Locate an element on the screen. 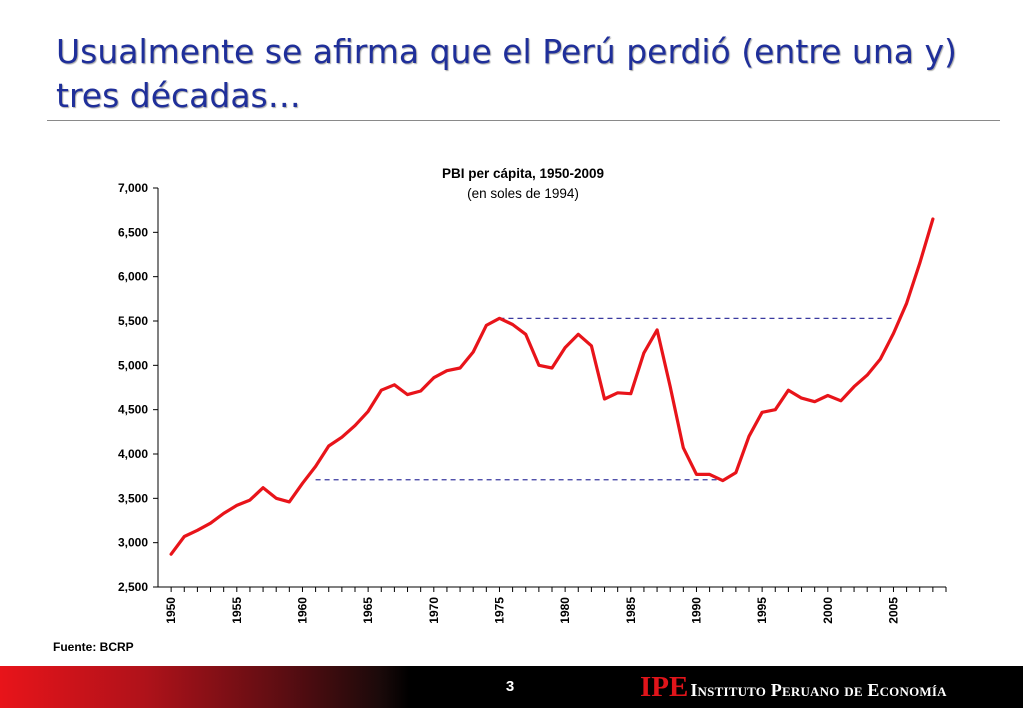  footer-logo: IPE Instituto Peruano de Economía is located at coordinates (793, 687).